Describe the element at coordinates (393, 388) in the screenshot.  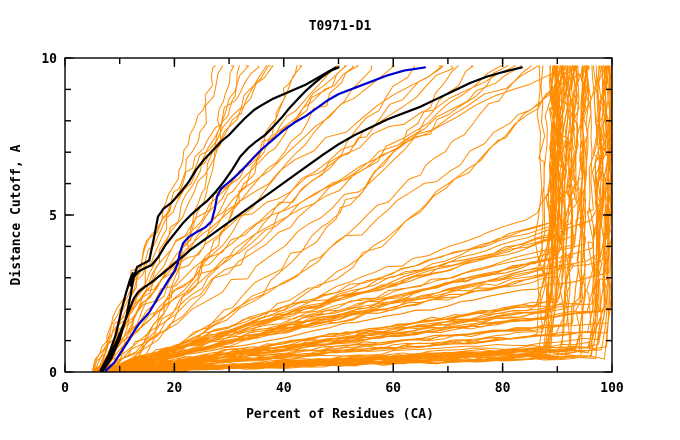
I see `x-tick-label: 60` at that location.